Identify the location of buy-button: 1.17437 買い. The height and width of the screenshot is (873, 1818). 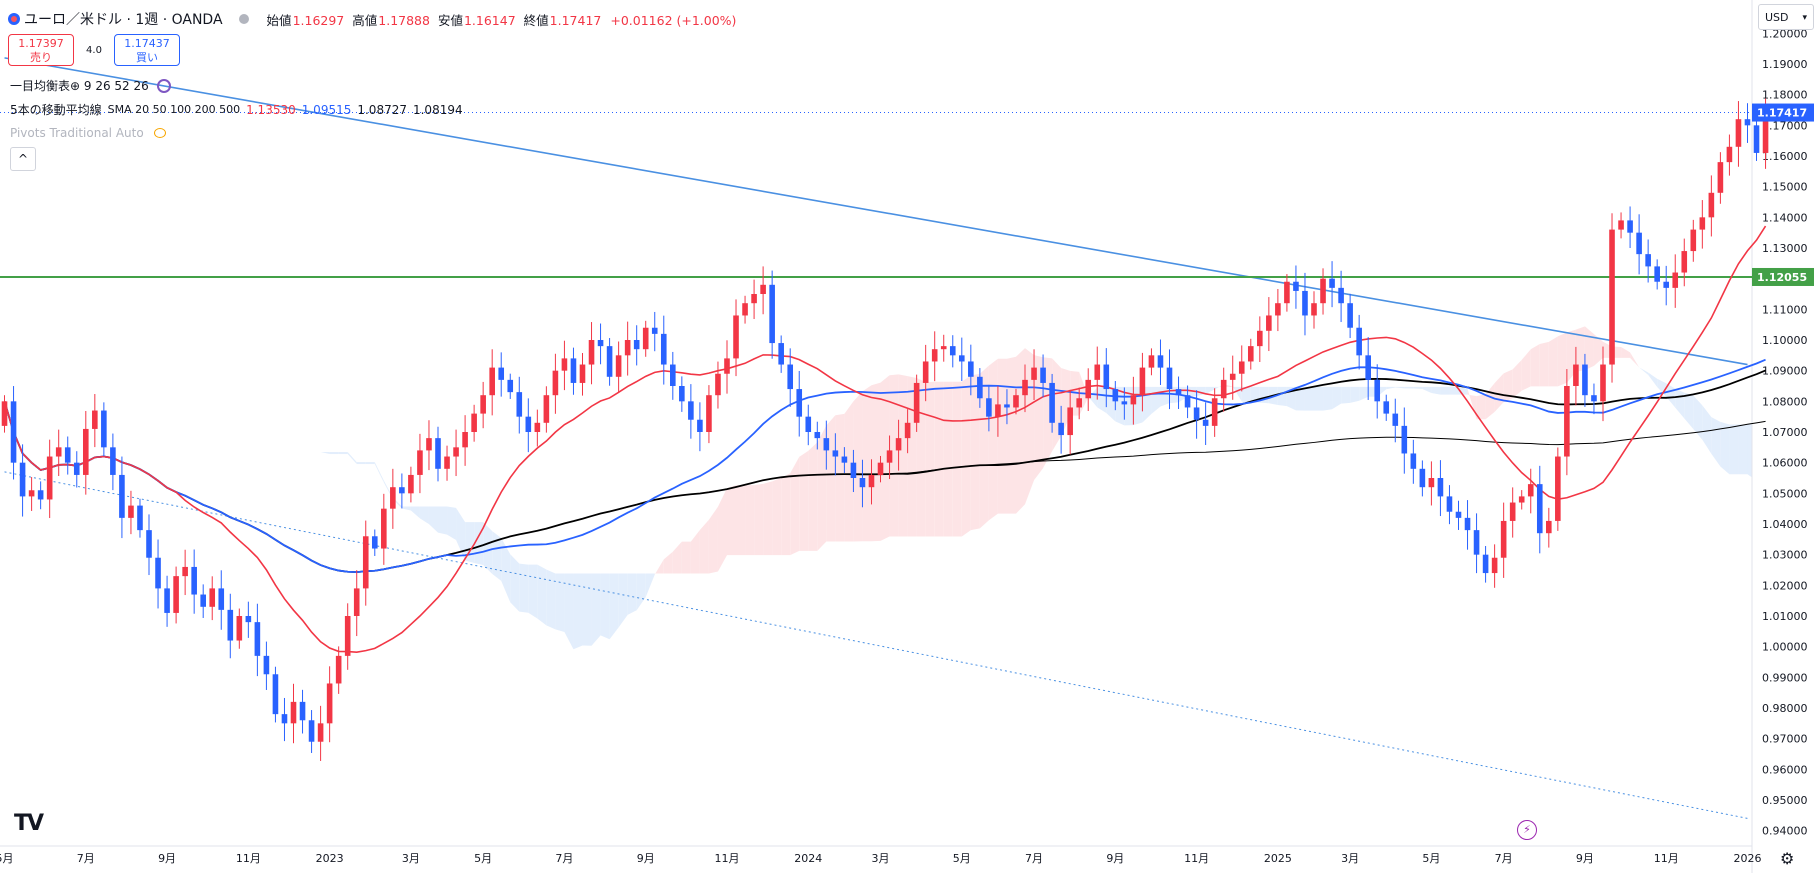
(147, 50).